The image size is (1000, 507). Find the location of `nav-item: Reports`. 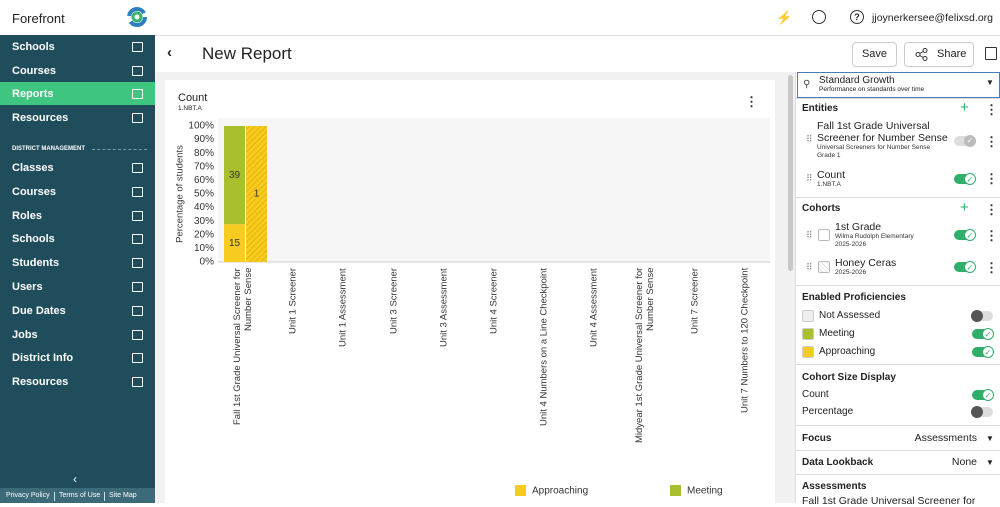

nav-item: Reports is located at coordinates (33, 94).